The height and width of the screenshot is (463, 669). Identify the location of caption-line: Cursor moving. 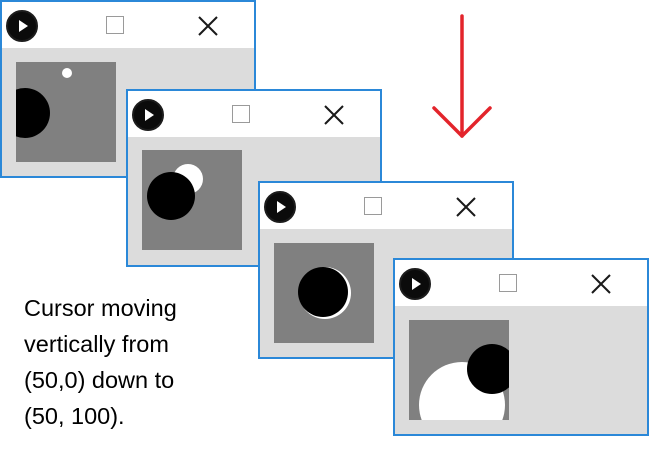
(100, 308).